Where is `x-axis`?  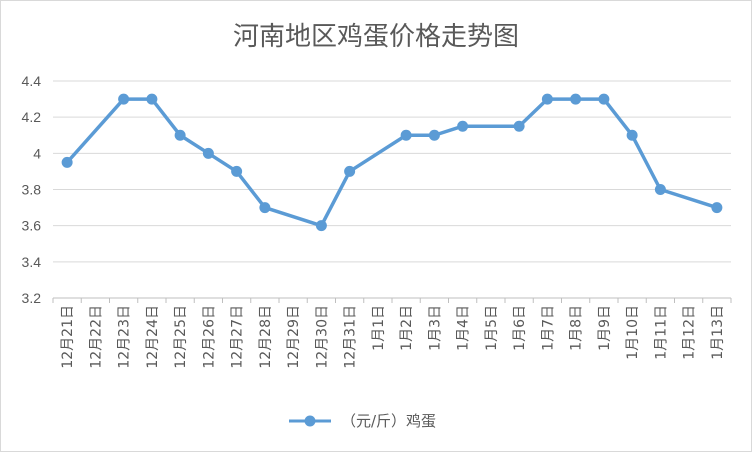
x-axis is located at coordinates (392, 300).